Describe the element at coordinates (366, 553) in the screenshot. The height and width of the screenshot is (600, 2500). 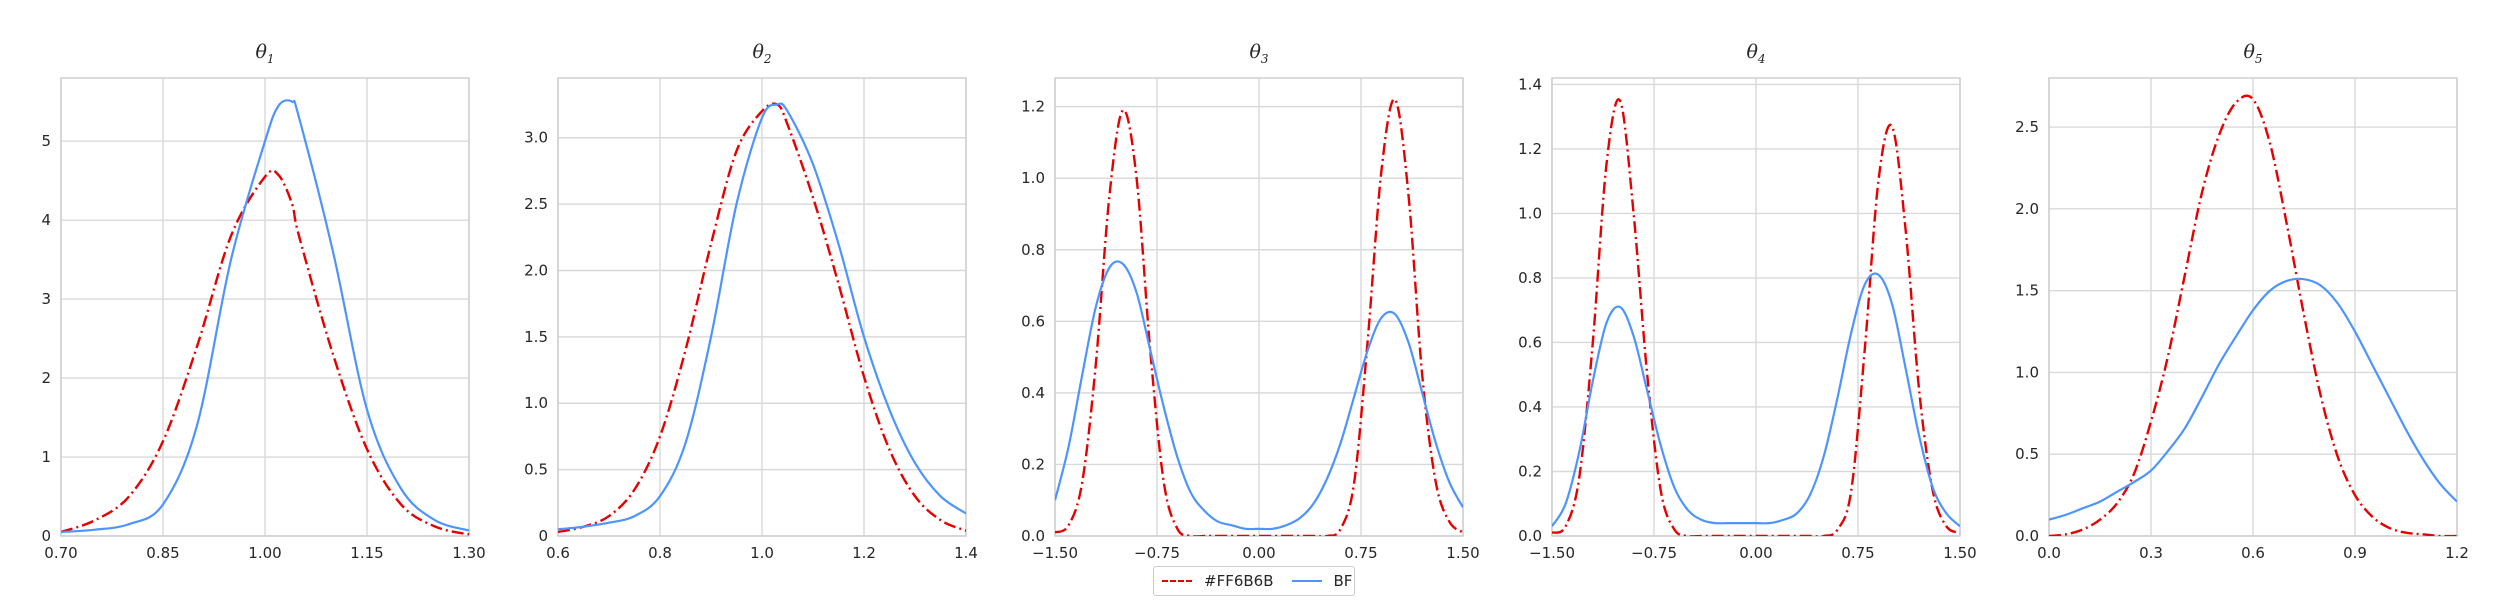
I see `x-tick-label: 1.15` at that location.